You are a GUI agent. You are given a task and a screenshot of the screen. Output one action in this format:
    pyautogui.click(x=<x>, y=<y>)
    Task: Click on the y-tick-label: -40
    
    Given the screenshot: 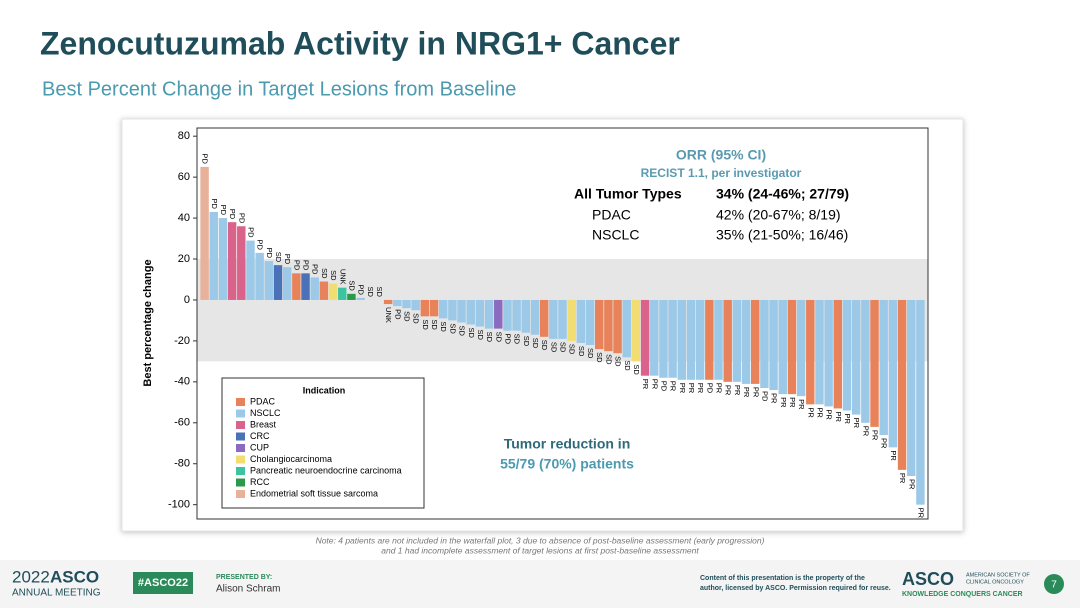 What is the action you would take?
    pyautogui.click(x=182, y=382)
    